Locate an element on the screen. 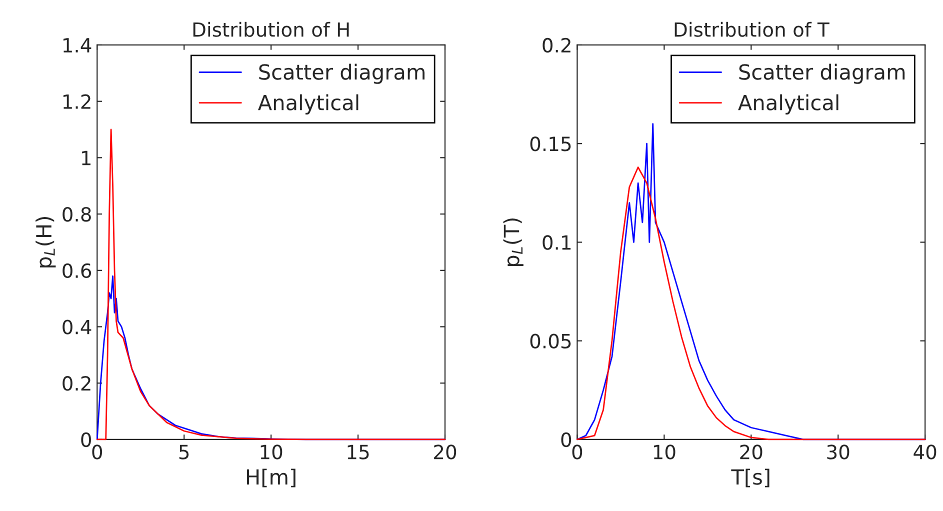  chart-title: Distribution of H is located at coordinates (271, 29).